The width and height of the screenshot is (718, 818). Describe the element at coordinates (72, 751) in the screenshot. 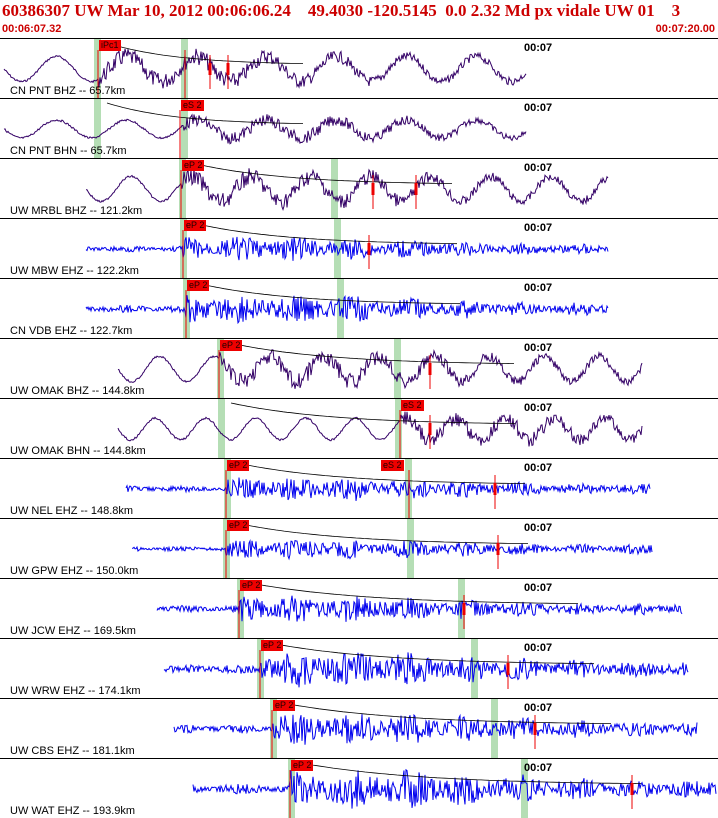

I see `station-label: UW CBS EHZ -- 181.1km` at that location.